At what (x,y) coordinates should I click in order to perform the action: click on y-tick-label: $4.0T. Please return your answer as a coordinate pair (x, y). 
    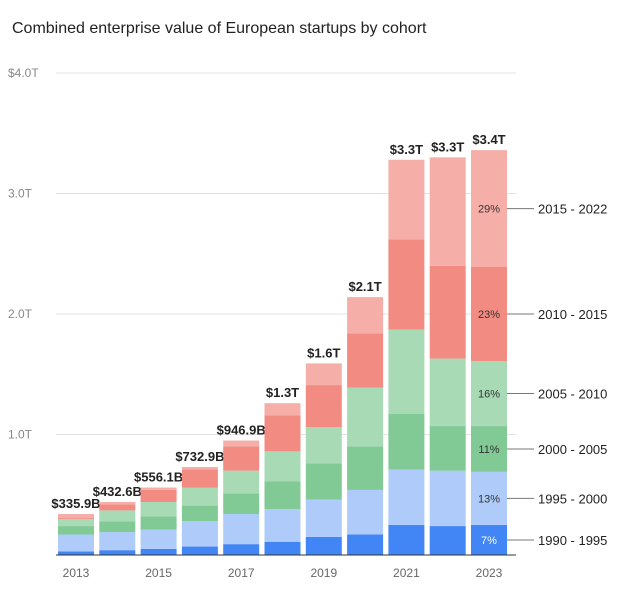
    Looking at the image, I should click on (23, 73).